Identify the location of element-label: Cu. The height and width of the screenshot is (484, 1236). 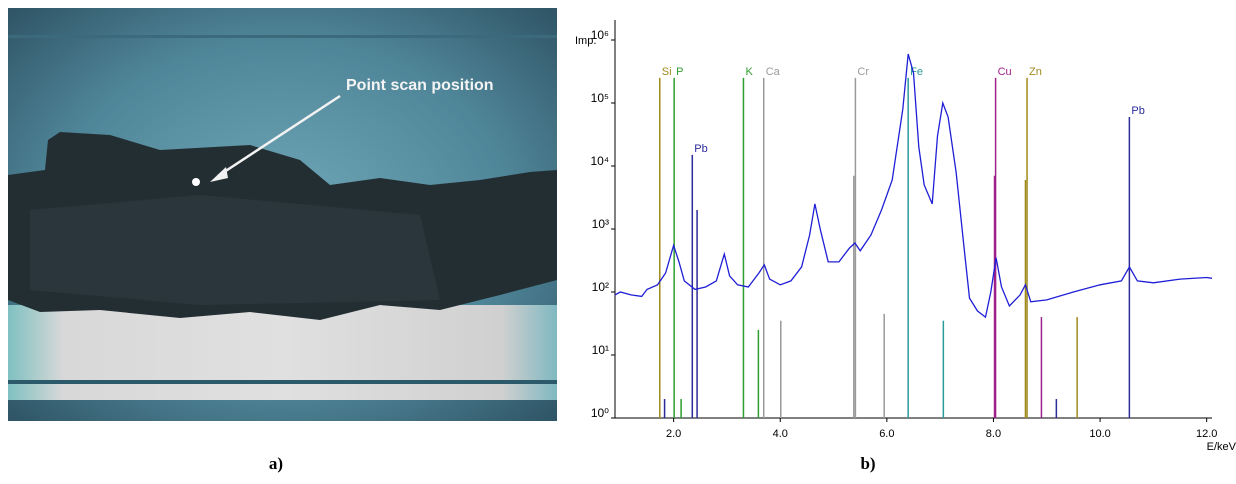
(1005, 72).